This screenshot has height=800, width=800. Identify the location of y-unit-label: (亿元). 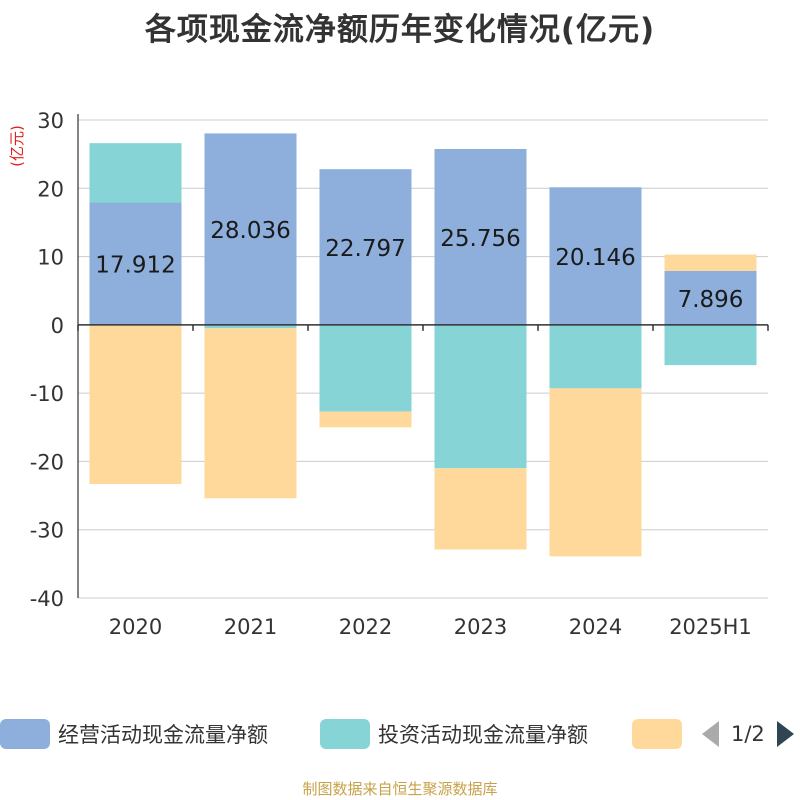
(17, 146).